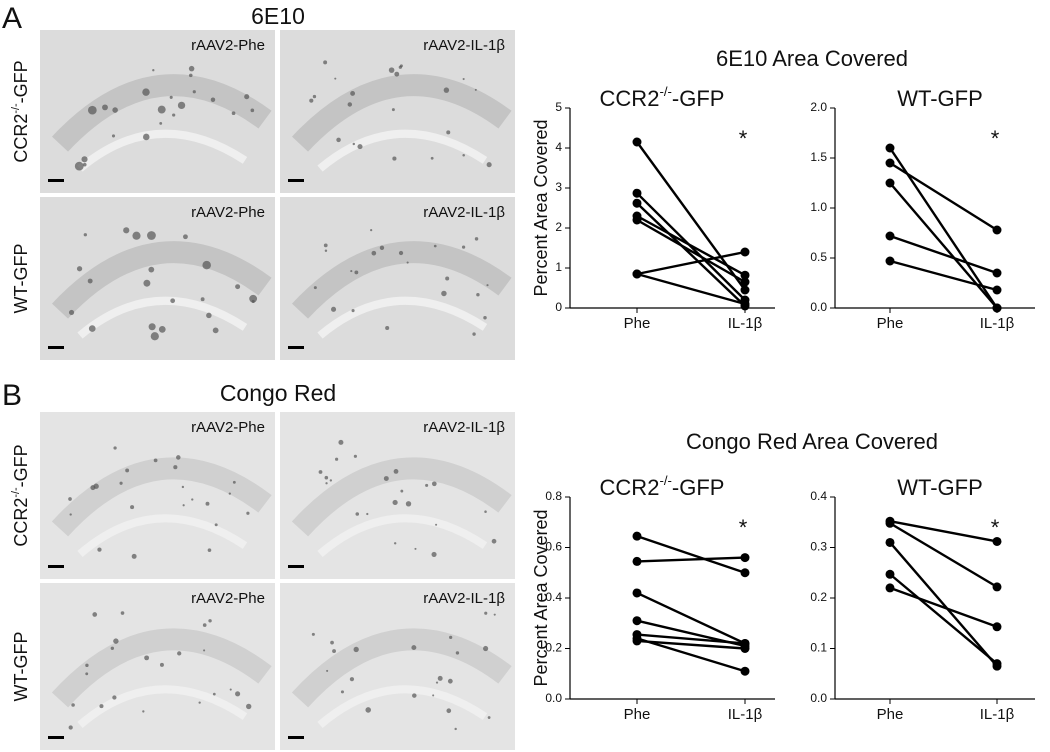 This screenshot has width=1050, height=752. What do you see at coordinates (553, 648) in the screenshot?
I see `y-tick-label: 0.2` at bounding box center [553, 648].